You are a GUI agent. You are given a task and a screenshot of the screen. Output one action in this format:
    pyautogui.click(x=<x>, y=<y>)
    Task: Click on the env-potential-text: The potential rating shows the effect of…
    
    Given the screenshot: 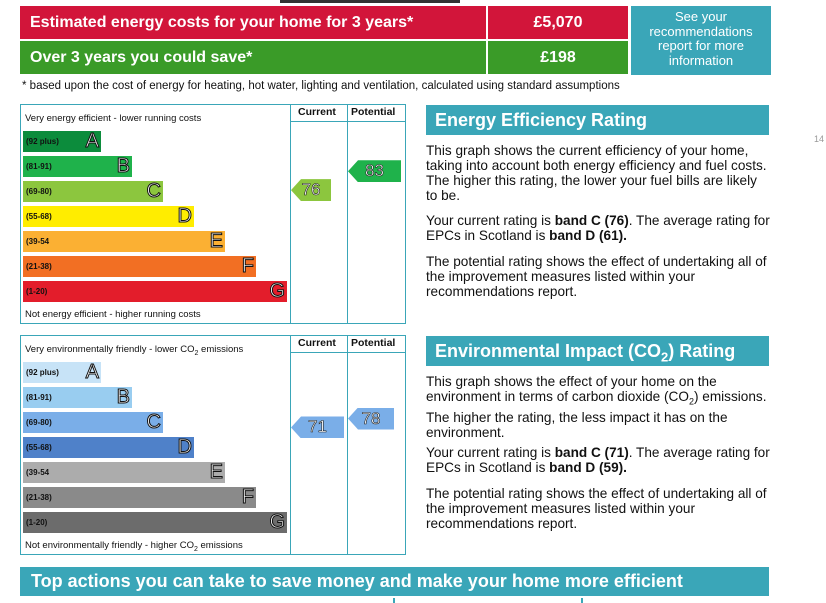 What is the action you would take?
    pyautogui.click(x=596, y=508)
    